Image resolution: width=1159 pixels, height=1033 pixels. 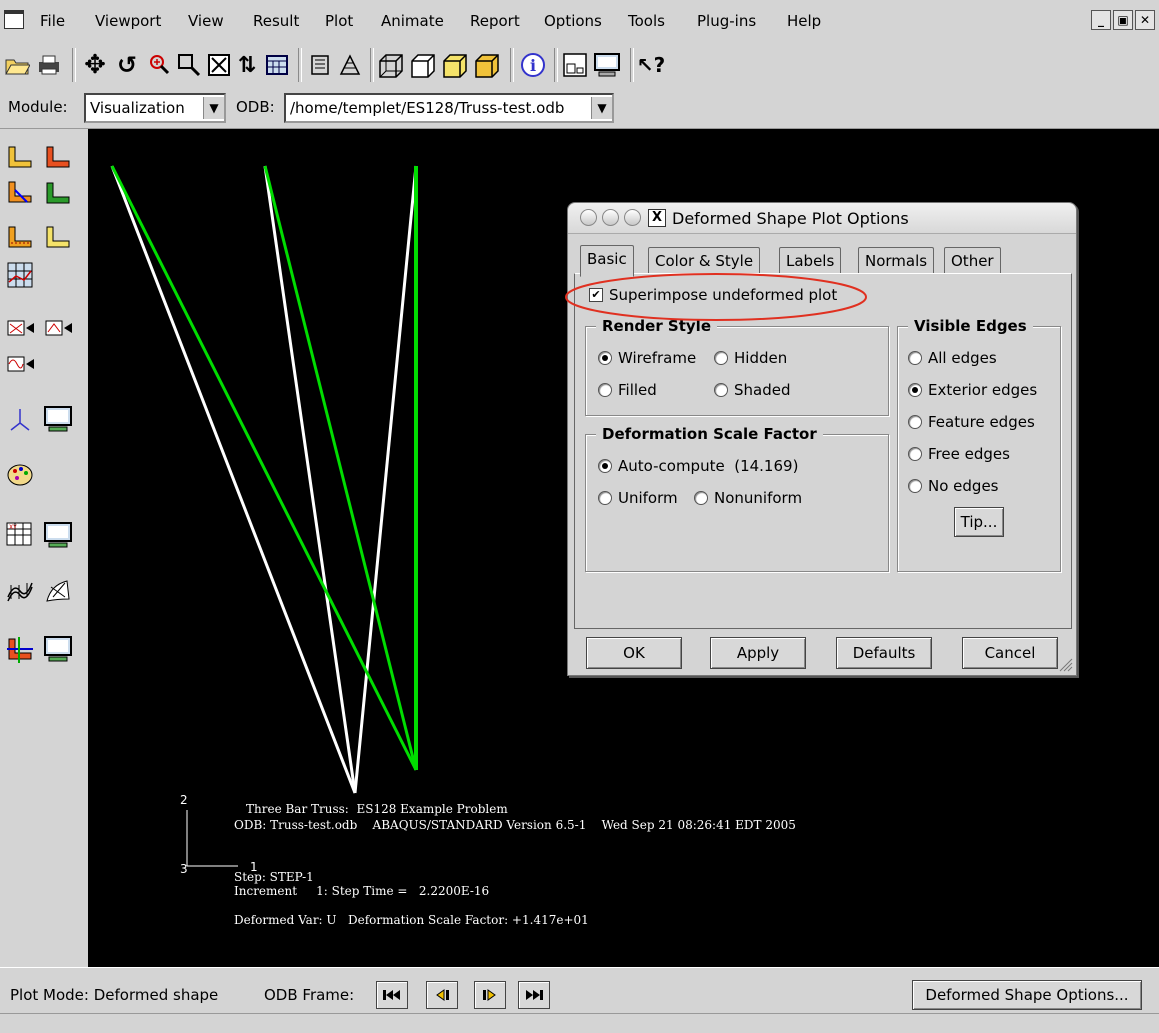 I want to click on plot-path-icon, so click(x=58, y=237).